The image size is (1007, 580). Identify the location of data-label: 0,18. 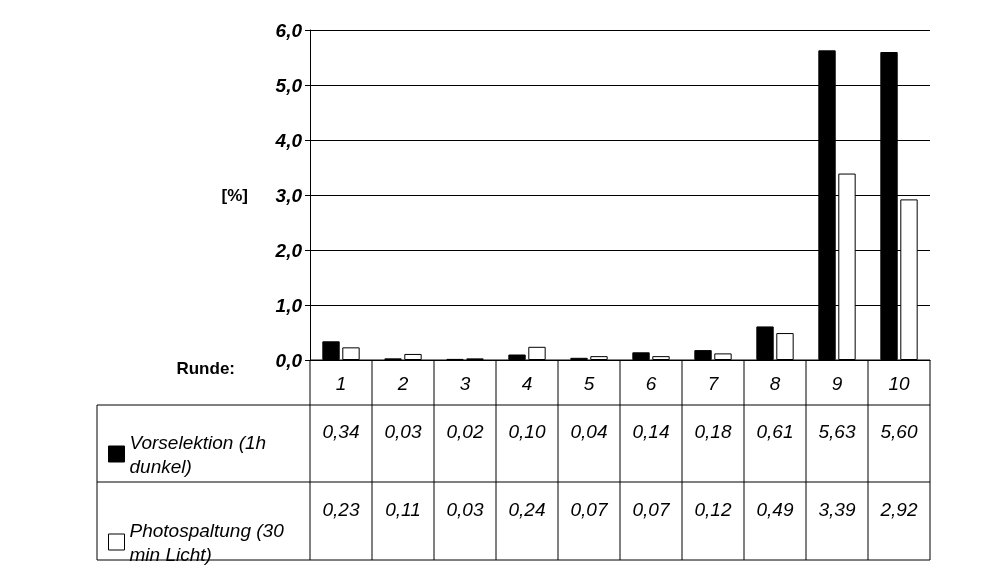
(713, 431).